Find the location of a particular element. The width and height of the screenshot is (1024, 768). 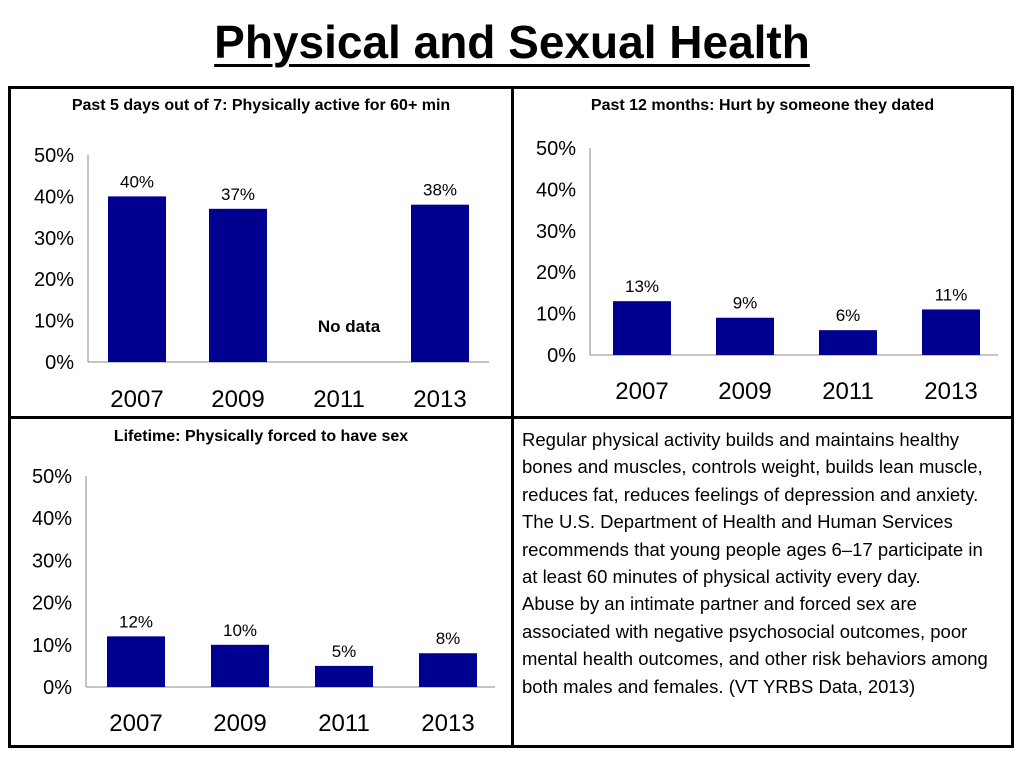

data-label: 6% is located at coordinates (848, 315).